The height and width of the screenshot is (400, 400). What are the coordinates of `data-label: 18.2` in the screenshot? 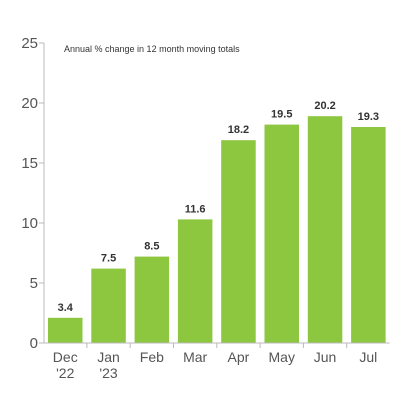 It's located at (238, 130).